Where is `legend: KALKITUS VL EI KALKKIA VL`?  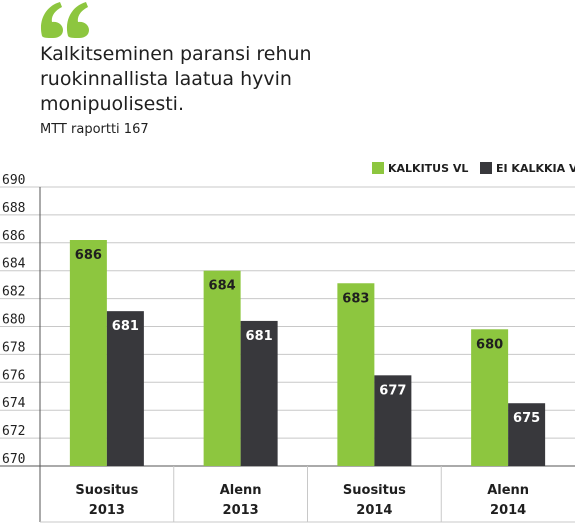
legend: KALKITUS VL EI KALKKIA VL is located at coordinates (473, 168).